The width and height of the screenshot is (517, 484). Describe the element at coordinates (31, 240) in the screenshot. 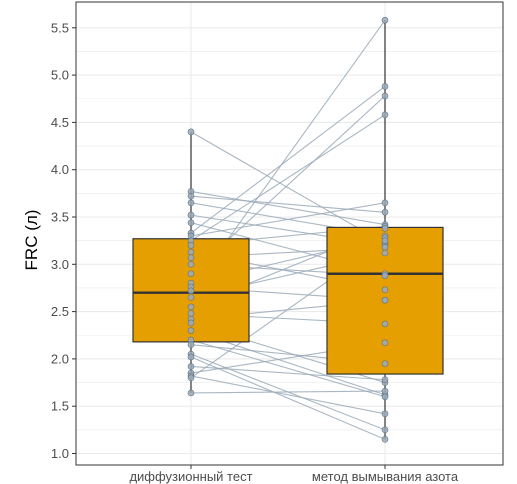

I see `y-axis-title: FRC (л)` at that location.